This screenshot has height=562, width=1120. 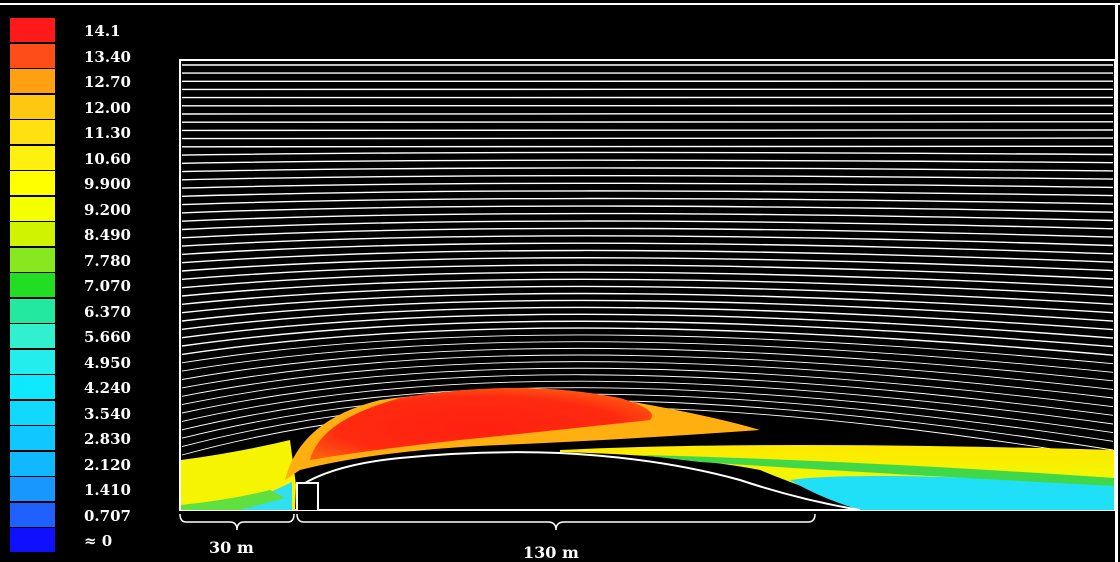 What do you see at coordinates (578, 481) in the screenshot?
I see `hill-terrain` at bounding box center [578, 481].